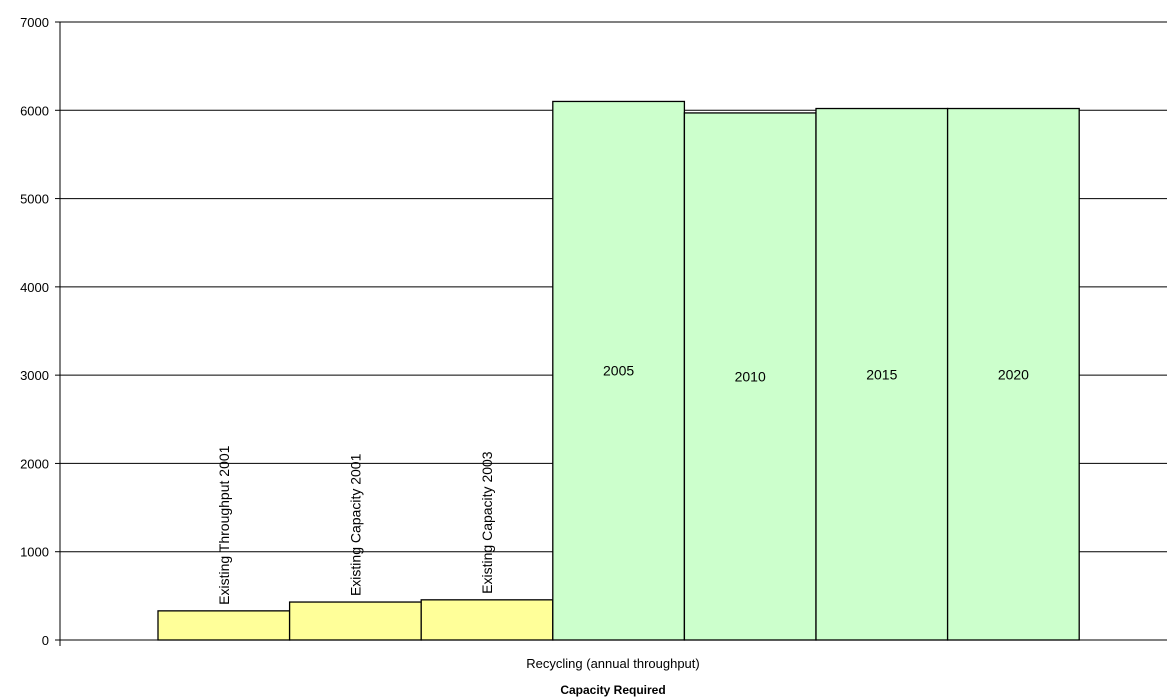 The width and height of the screenshot is (1167, 700). Describe the element at coordinates (612, 690) in the screenshot. I see `chart-subtitle: Capacity Required` at that location.